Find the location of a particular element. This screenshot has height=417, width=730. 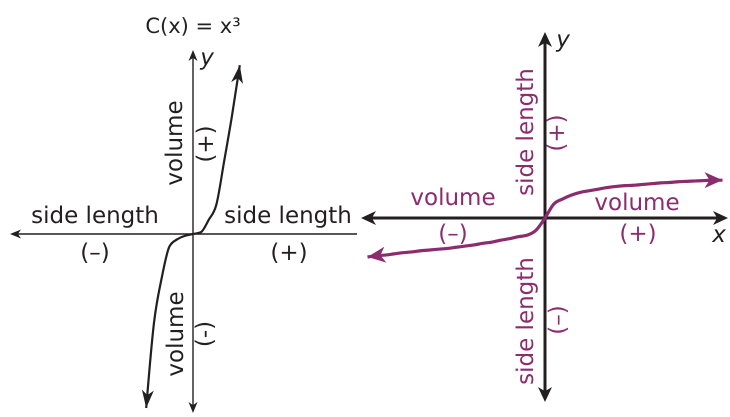

text: side length is located at coordinates (526, 321).